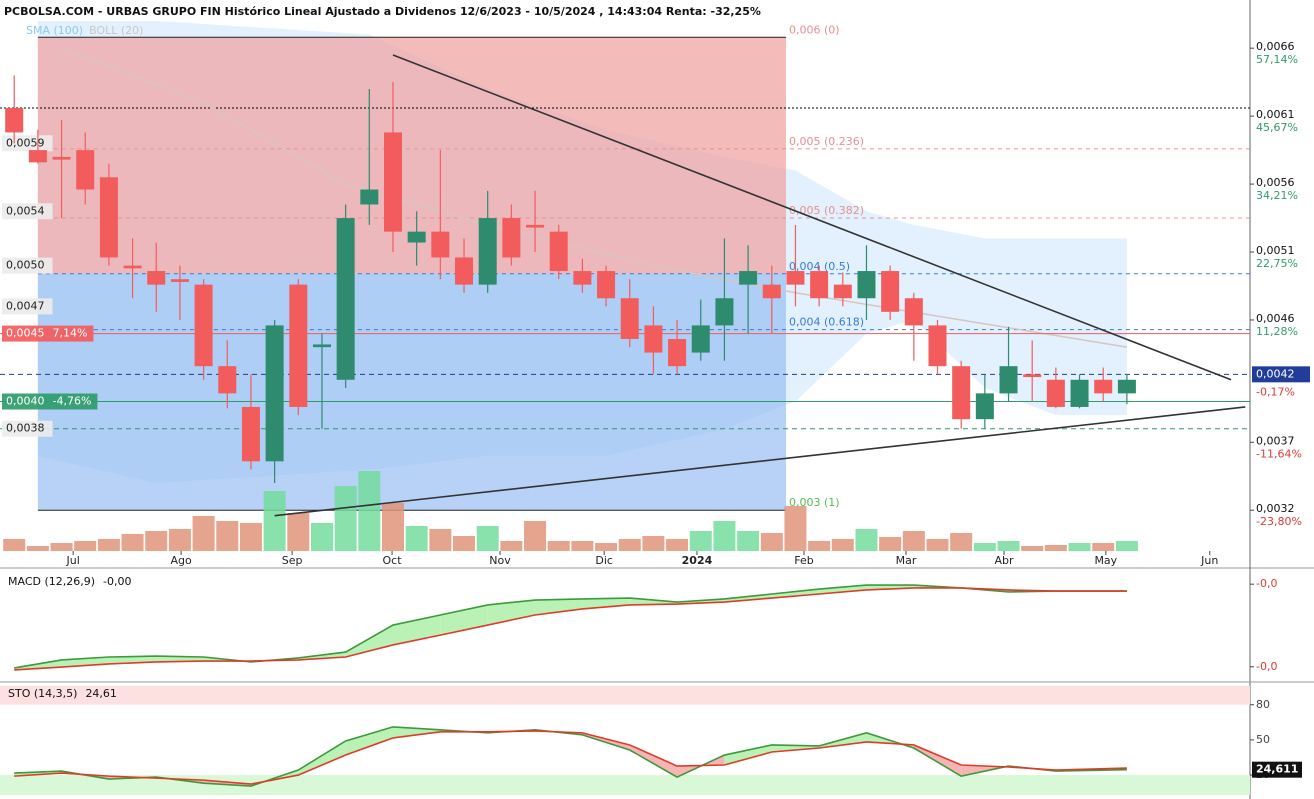 Image resolution: width=1314 pixels, height=799 pixels. I want to click on y-tick-label: 0,0066, so click(1275, 46).